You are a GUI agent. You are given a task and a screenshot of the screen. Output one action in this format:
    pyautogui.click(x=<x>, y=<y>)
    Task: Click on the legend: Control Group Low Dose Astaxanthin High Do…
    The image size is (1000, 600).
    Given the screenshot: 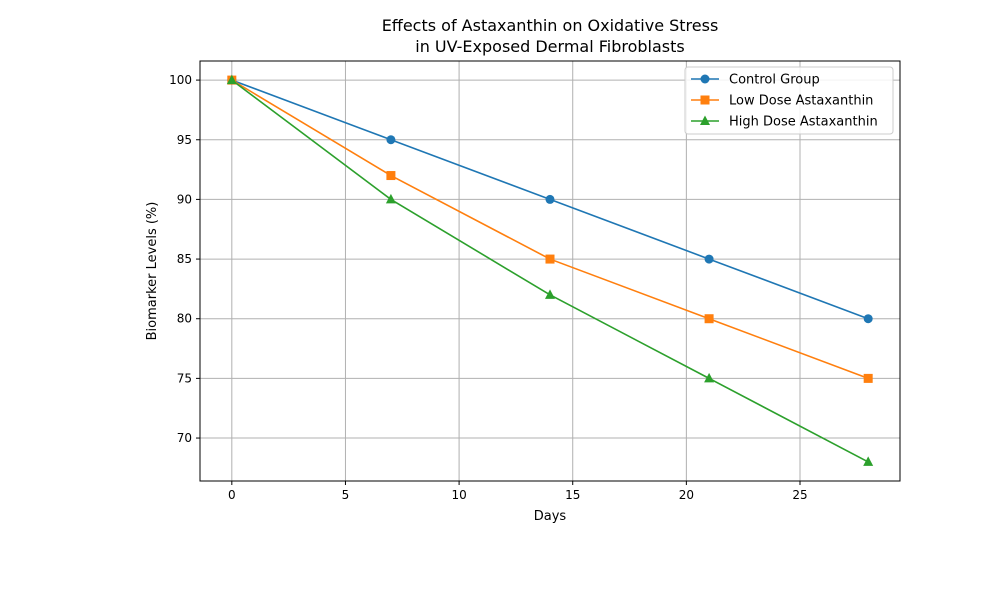 What is the action you would take?
    pyautogui.click(x=789, y=100)
    